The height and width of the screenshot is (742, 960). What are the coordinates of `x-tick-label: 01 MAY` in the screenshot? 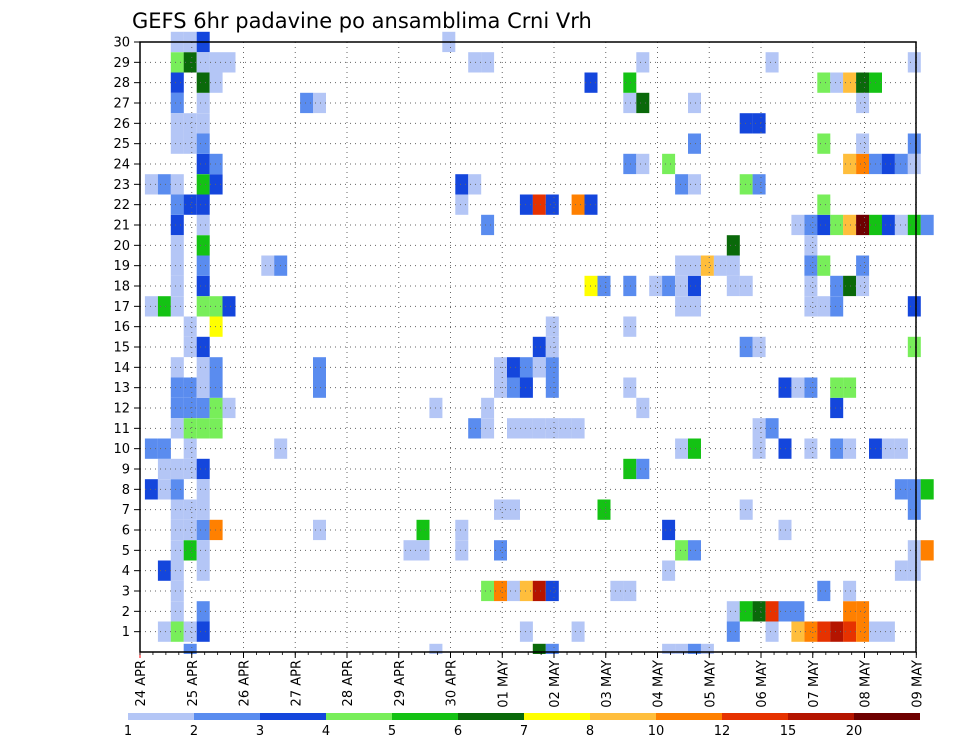 It's located at (503, 684).